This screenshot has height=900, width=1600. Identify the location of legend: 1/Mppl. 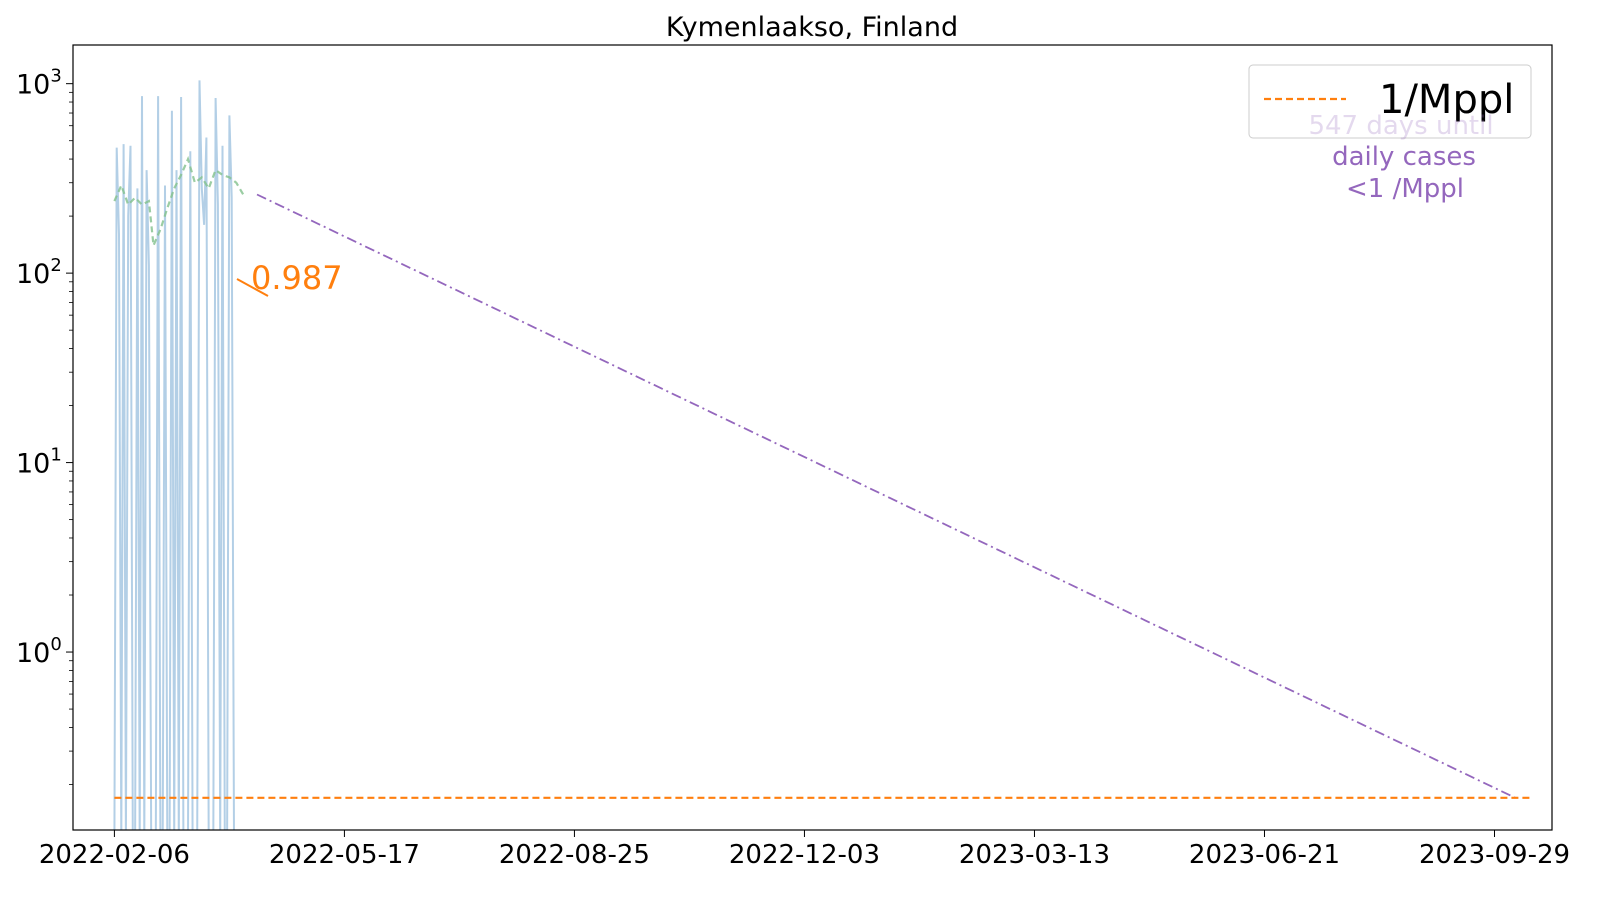
(1390, 101).